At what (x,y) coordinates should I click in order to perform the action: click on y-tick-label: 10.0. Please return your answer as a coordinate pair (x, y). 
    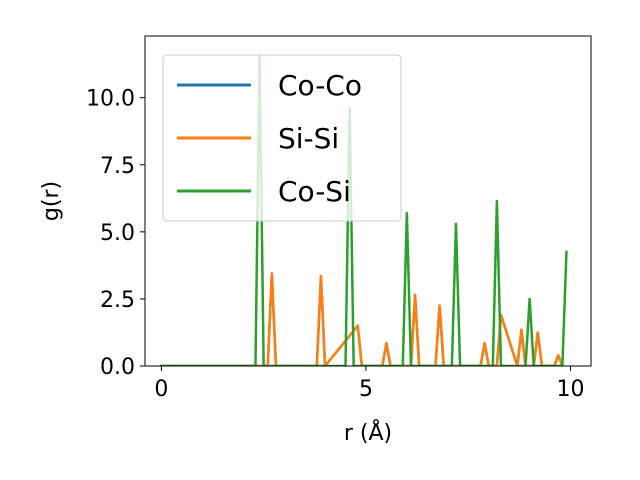
    Looking at the image, I should click on (110, 99).